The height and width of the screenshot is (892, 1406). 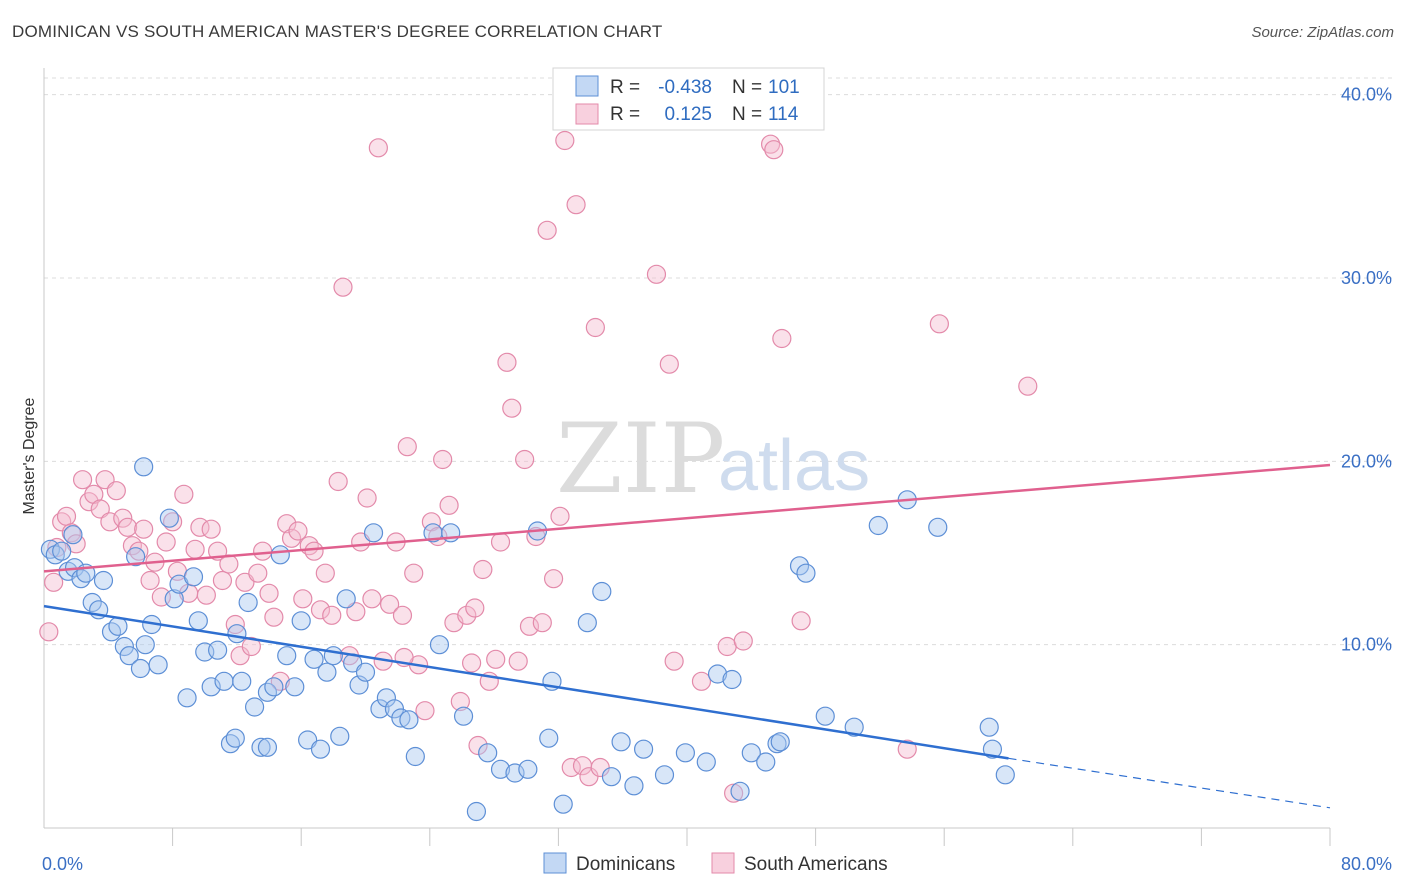 I want to click on y-tick-label: 20.0%, so click(x=1366, y=461).